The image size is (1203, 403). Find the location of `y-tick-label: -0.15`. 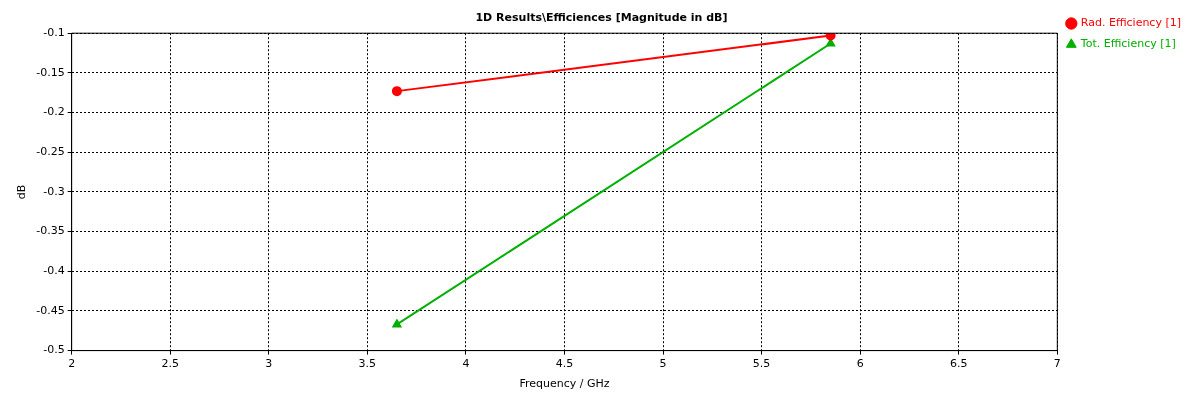

y-tick-label: -0.15 is located at coordinates (50, 72).